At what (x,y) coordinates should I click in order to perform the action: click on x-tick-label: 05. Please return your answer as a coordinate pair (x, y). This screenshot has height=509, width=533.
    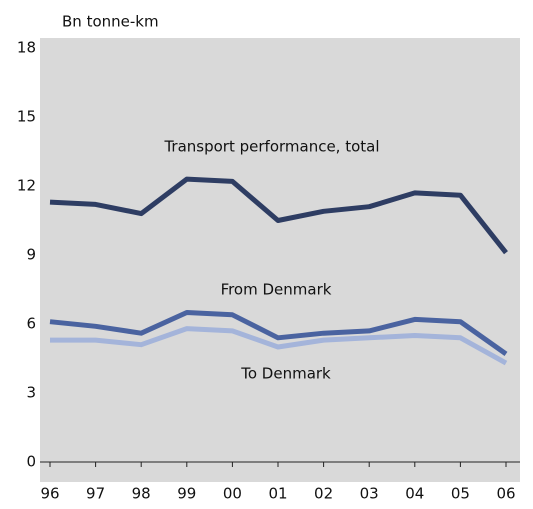
    Looking at the image, I should click on (460, 494).